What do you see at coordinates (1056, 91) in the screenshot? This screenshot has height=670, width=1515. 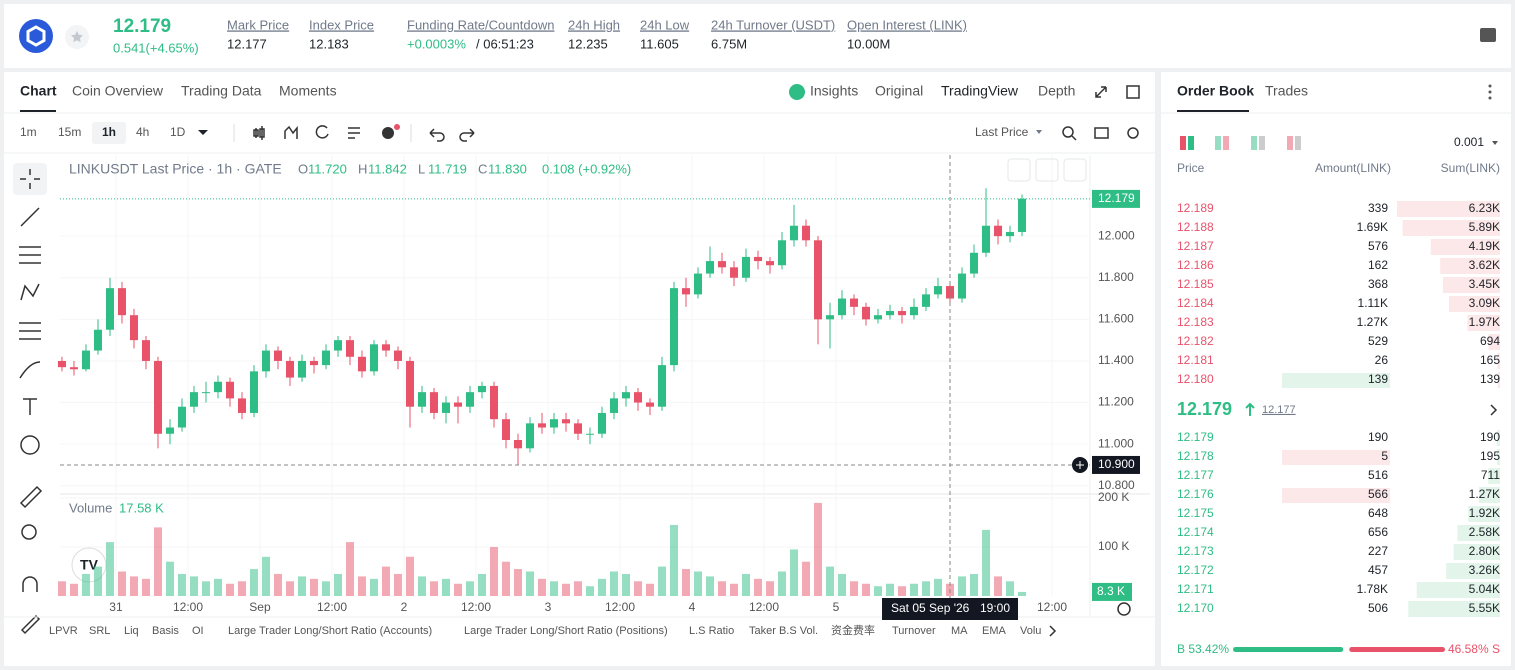 I see `view-tab: Depth` at bounding box center [1056, 91].